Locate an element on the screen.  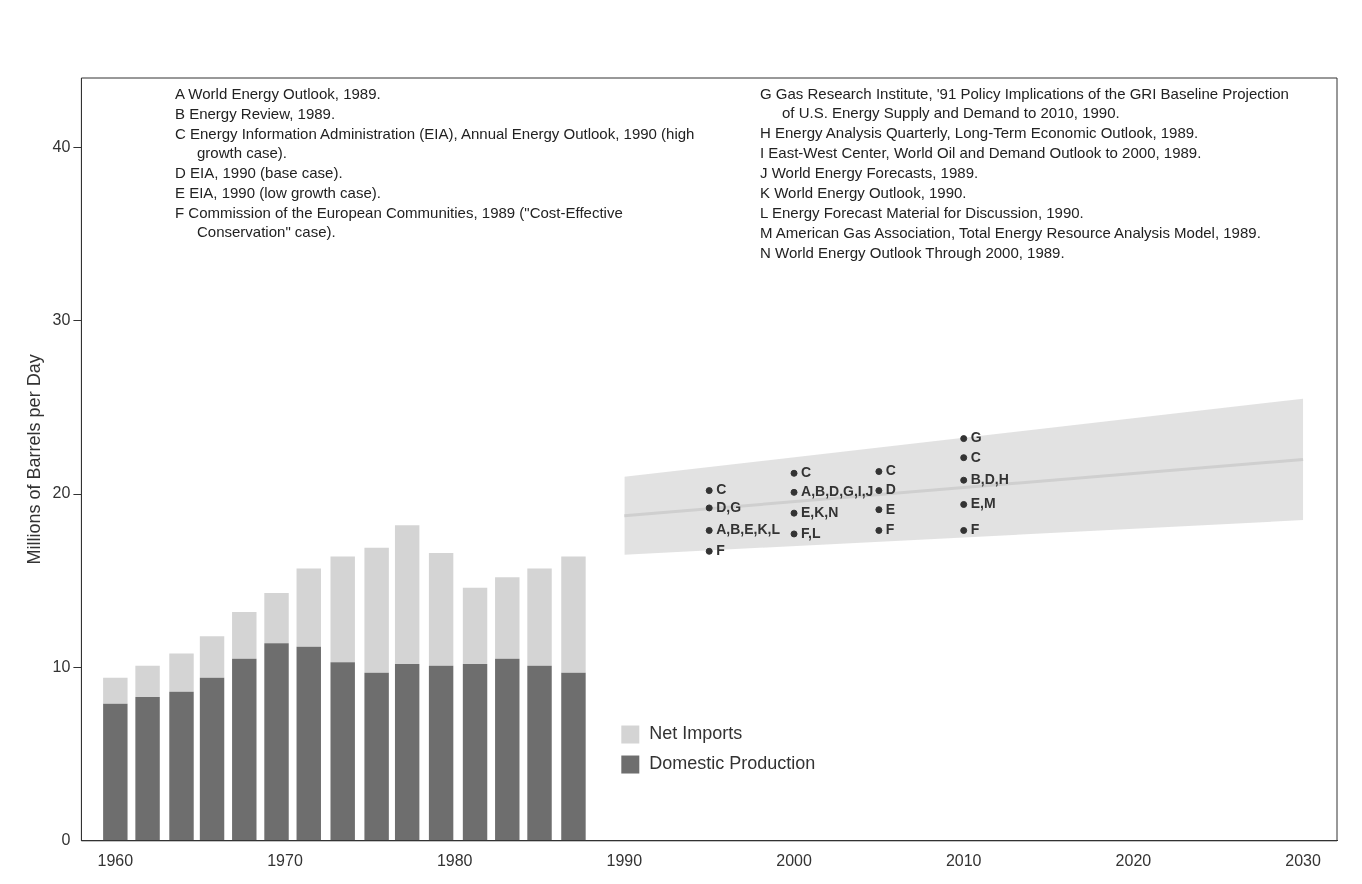
data-label: A,B,D,G,I,J is located at coordinates (837, 491).